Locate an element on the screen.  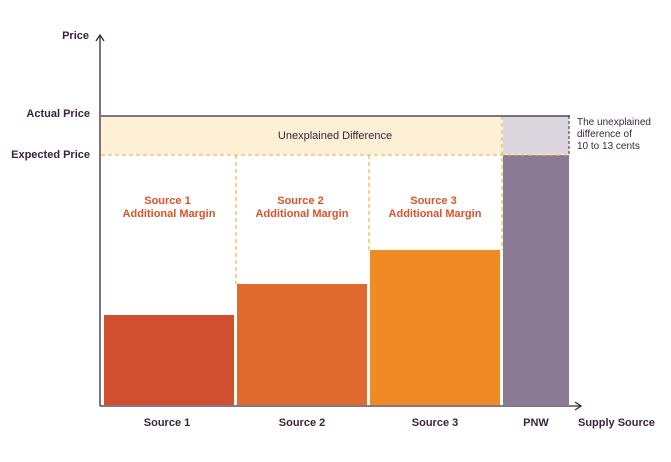
unexplained-difference-band is located at coordinates (301, 135).